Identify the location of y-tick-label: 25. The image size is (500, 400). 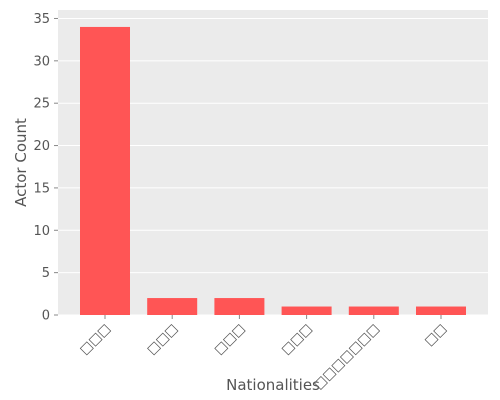
(41, 104).